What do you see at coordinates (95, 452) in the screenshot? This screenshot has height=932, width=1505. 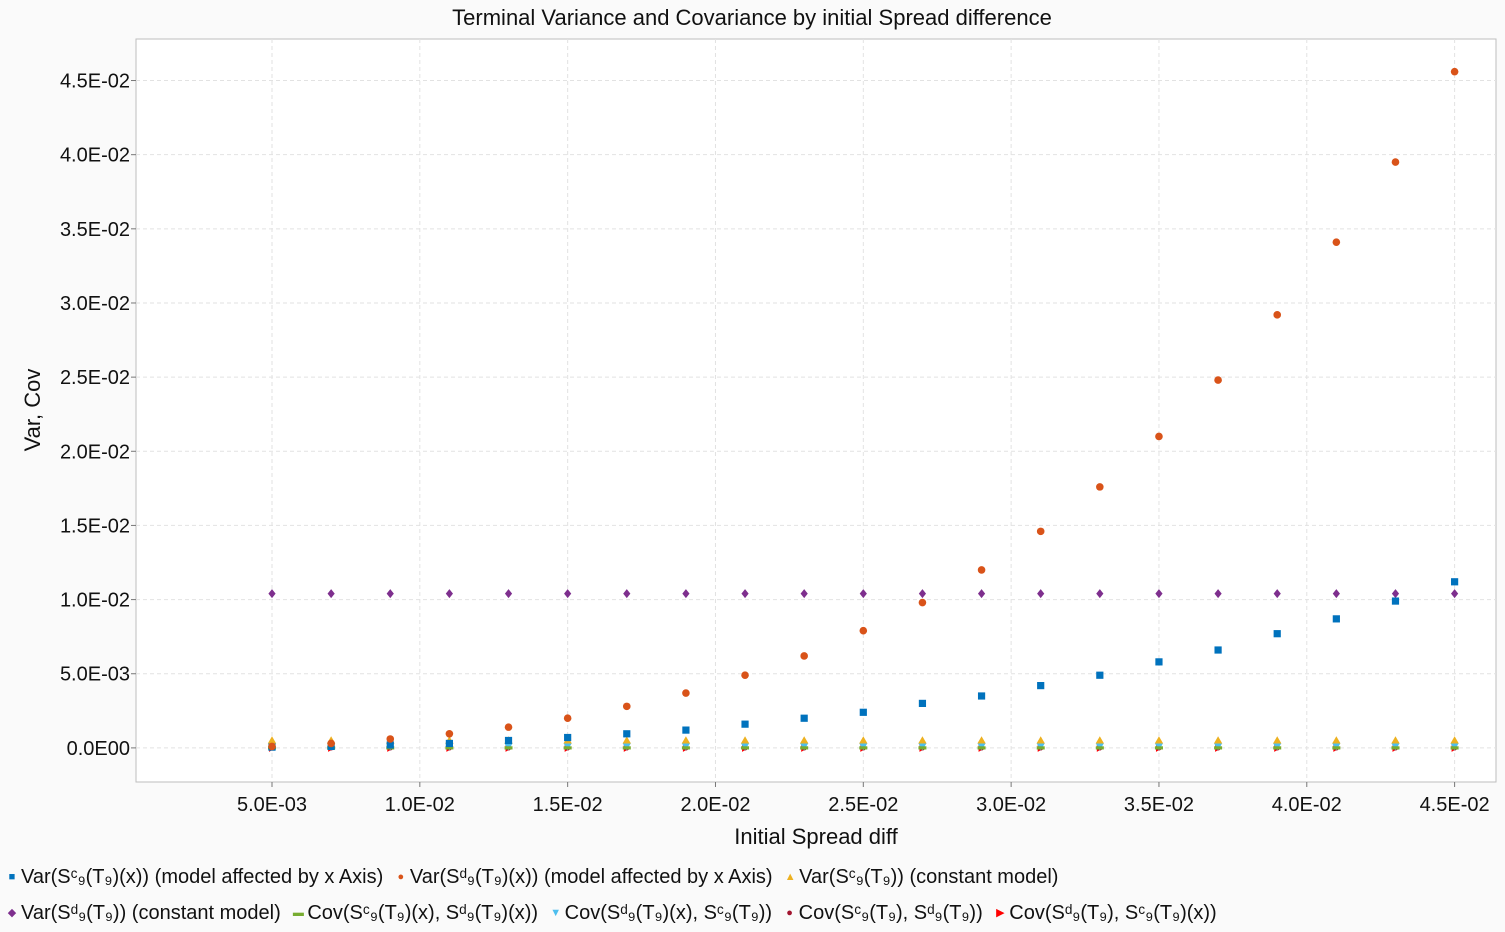 I see `y-tick-label: 2.0E-02` at bounding box center [95, 452].